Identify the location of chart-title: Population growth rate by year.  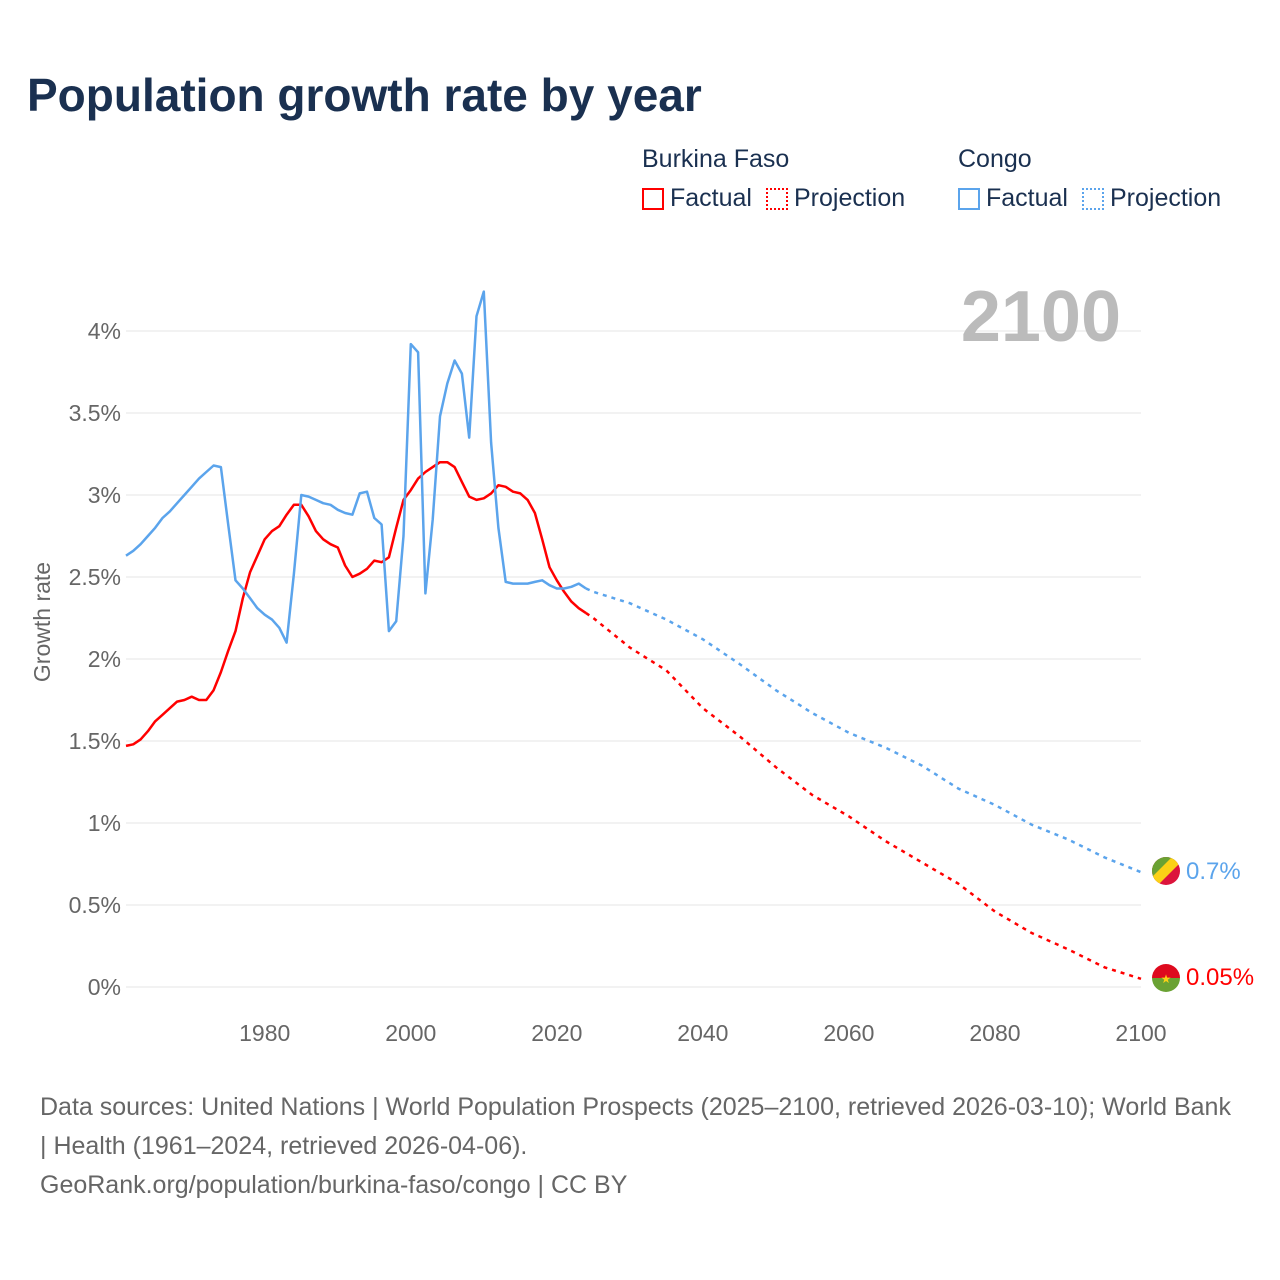
(364, 95).